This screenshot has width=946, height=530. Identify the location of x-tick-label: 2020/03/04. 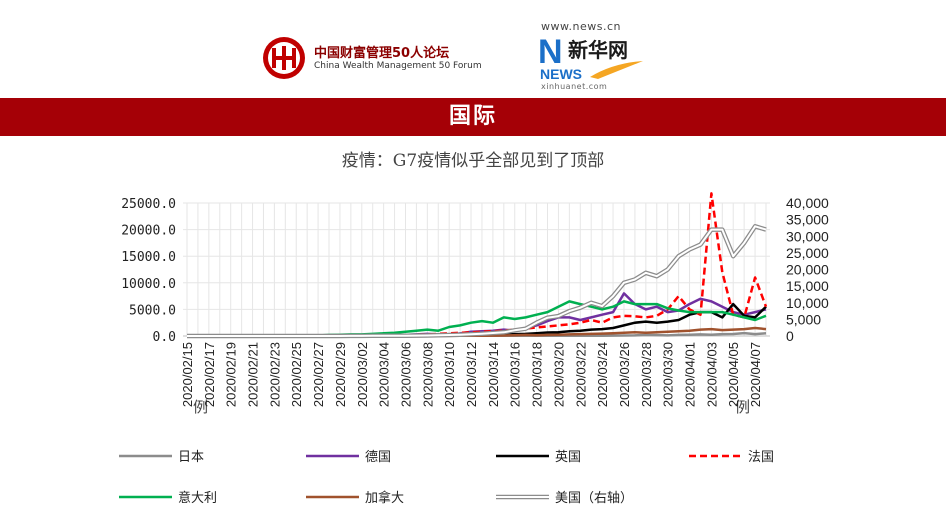
(384, 374).